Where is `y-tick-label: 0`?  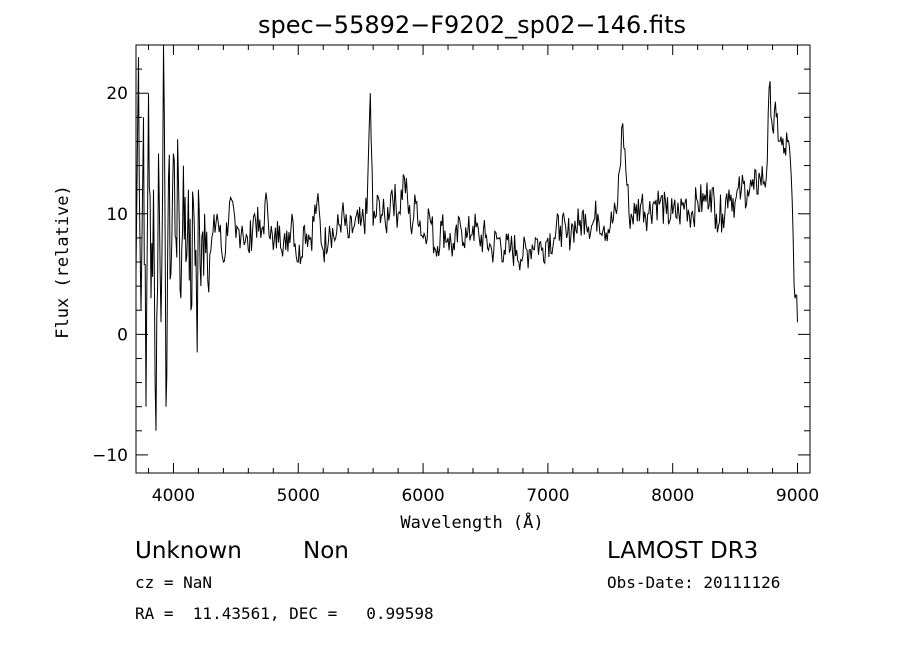 y-tick-label: 0 is located at coordinates (122, 335).